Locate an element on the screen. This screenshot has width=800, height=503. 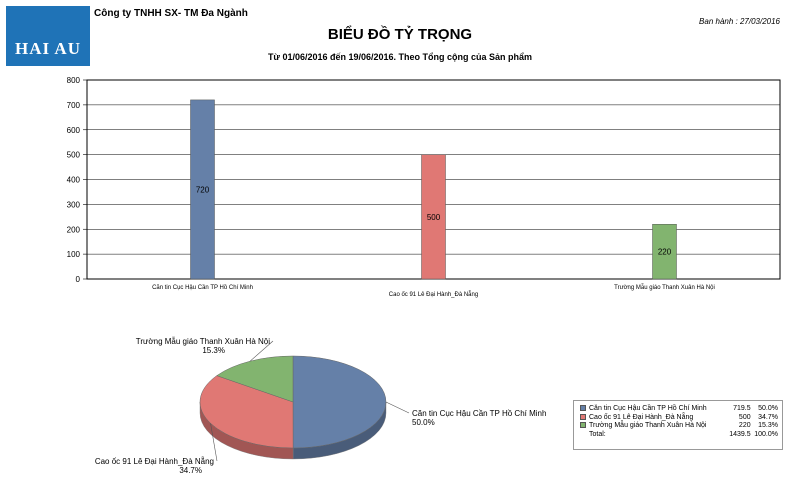
y-tick-label-1: 100 is located at coordinates (74, 254).